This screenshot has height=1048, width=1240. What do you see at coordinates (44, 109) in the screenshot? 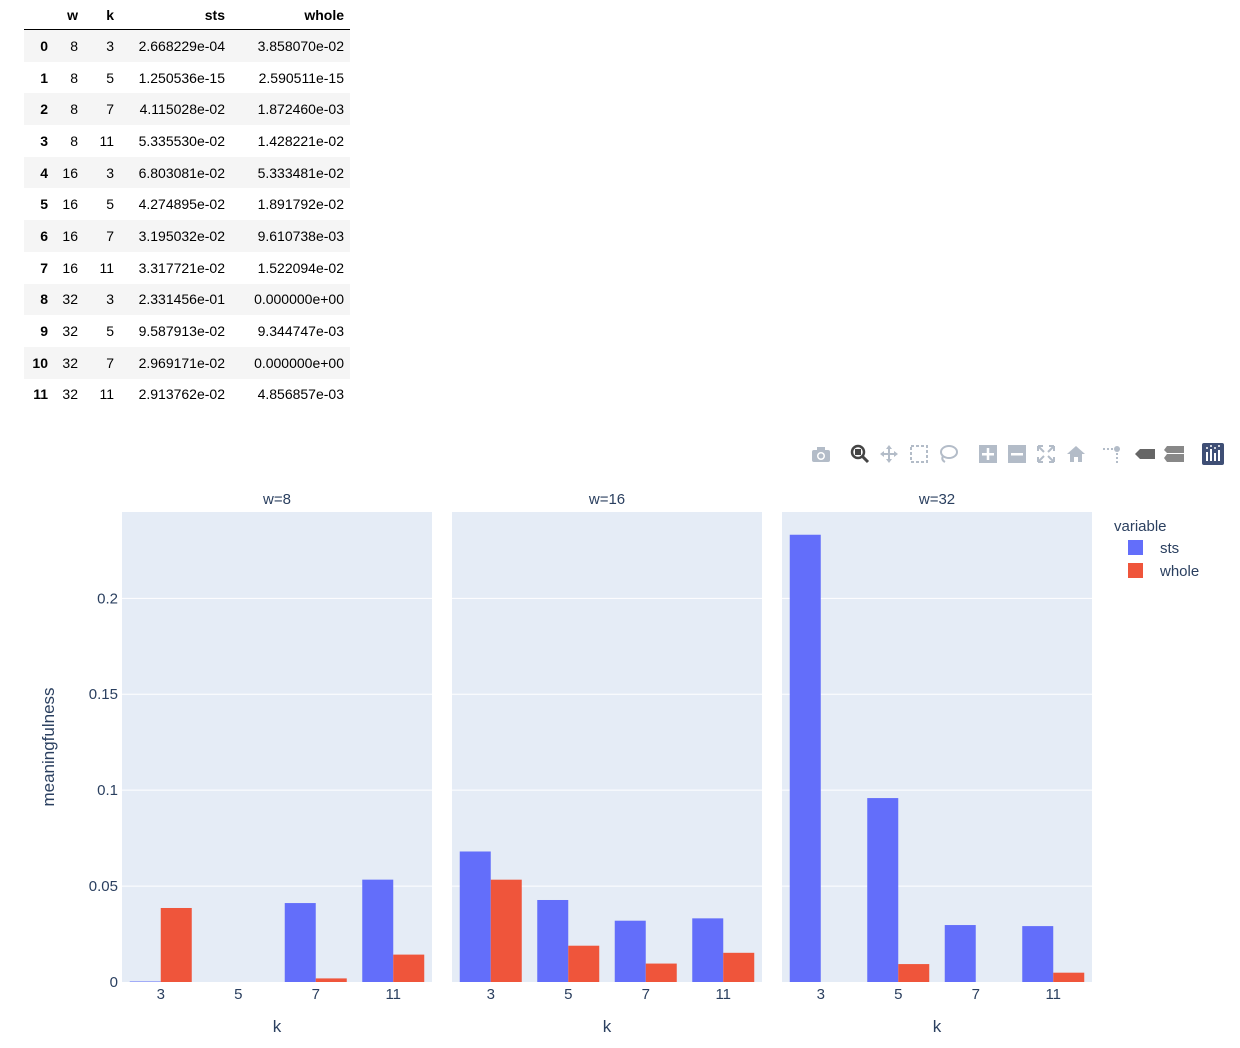
I see `index-cell: 2` at bounding box center [44, 109].